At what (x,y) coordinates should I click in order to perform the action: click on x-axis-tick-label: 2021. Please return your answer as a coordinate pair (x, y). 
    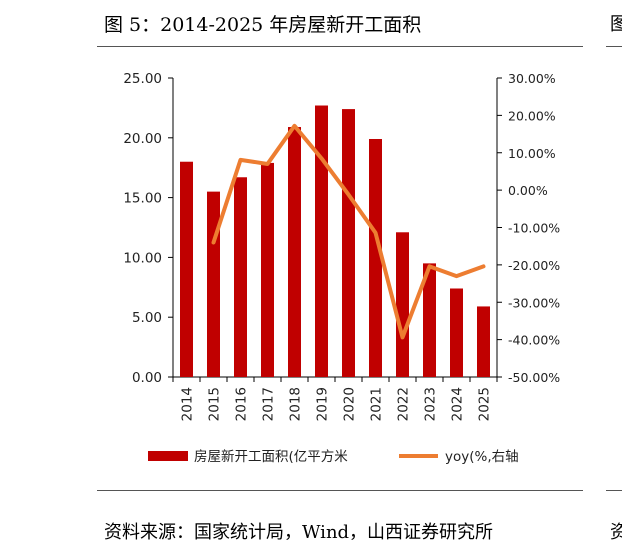
    Looking at the image, I should click on (377, 404).